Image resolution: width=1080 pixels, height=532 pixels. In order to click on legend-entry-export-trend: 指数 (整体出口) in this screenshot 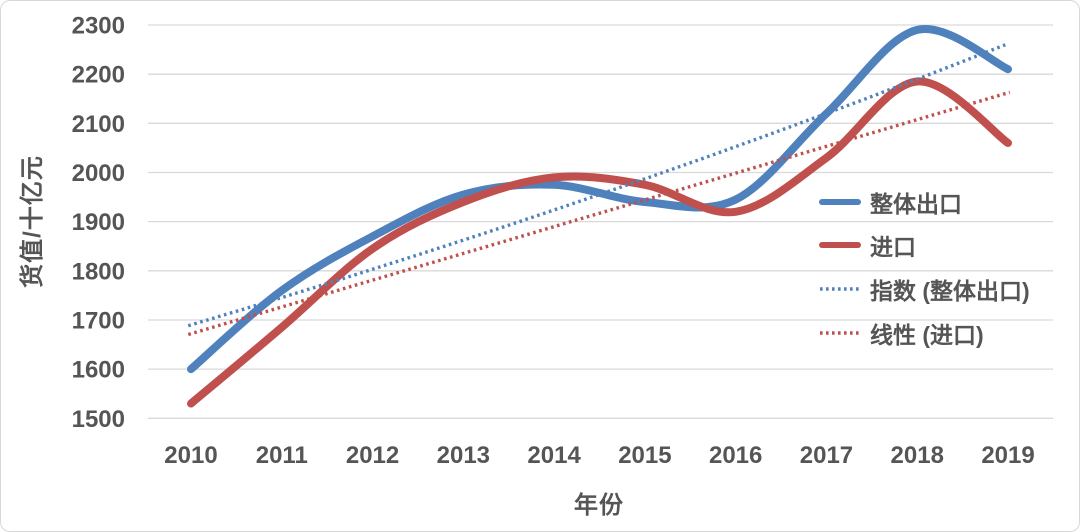, I will do `click(924, 290)`.